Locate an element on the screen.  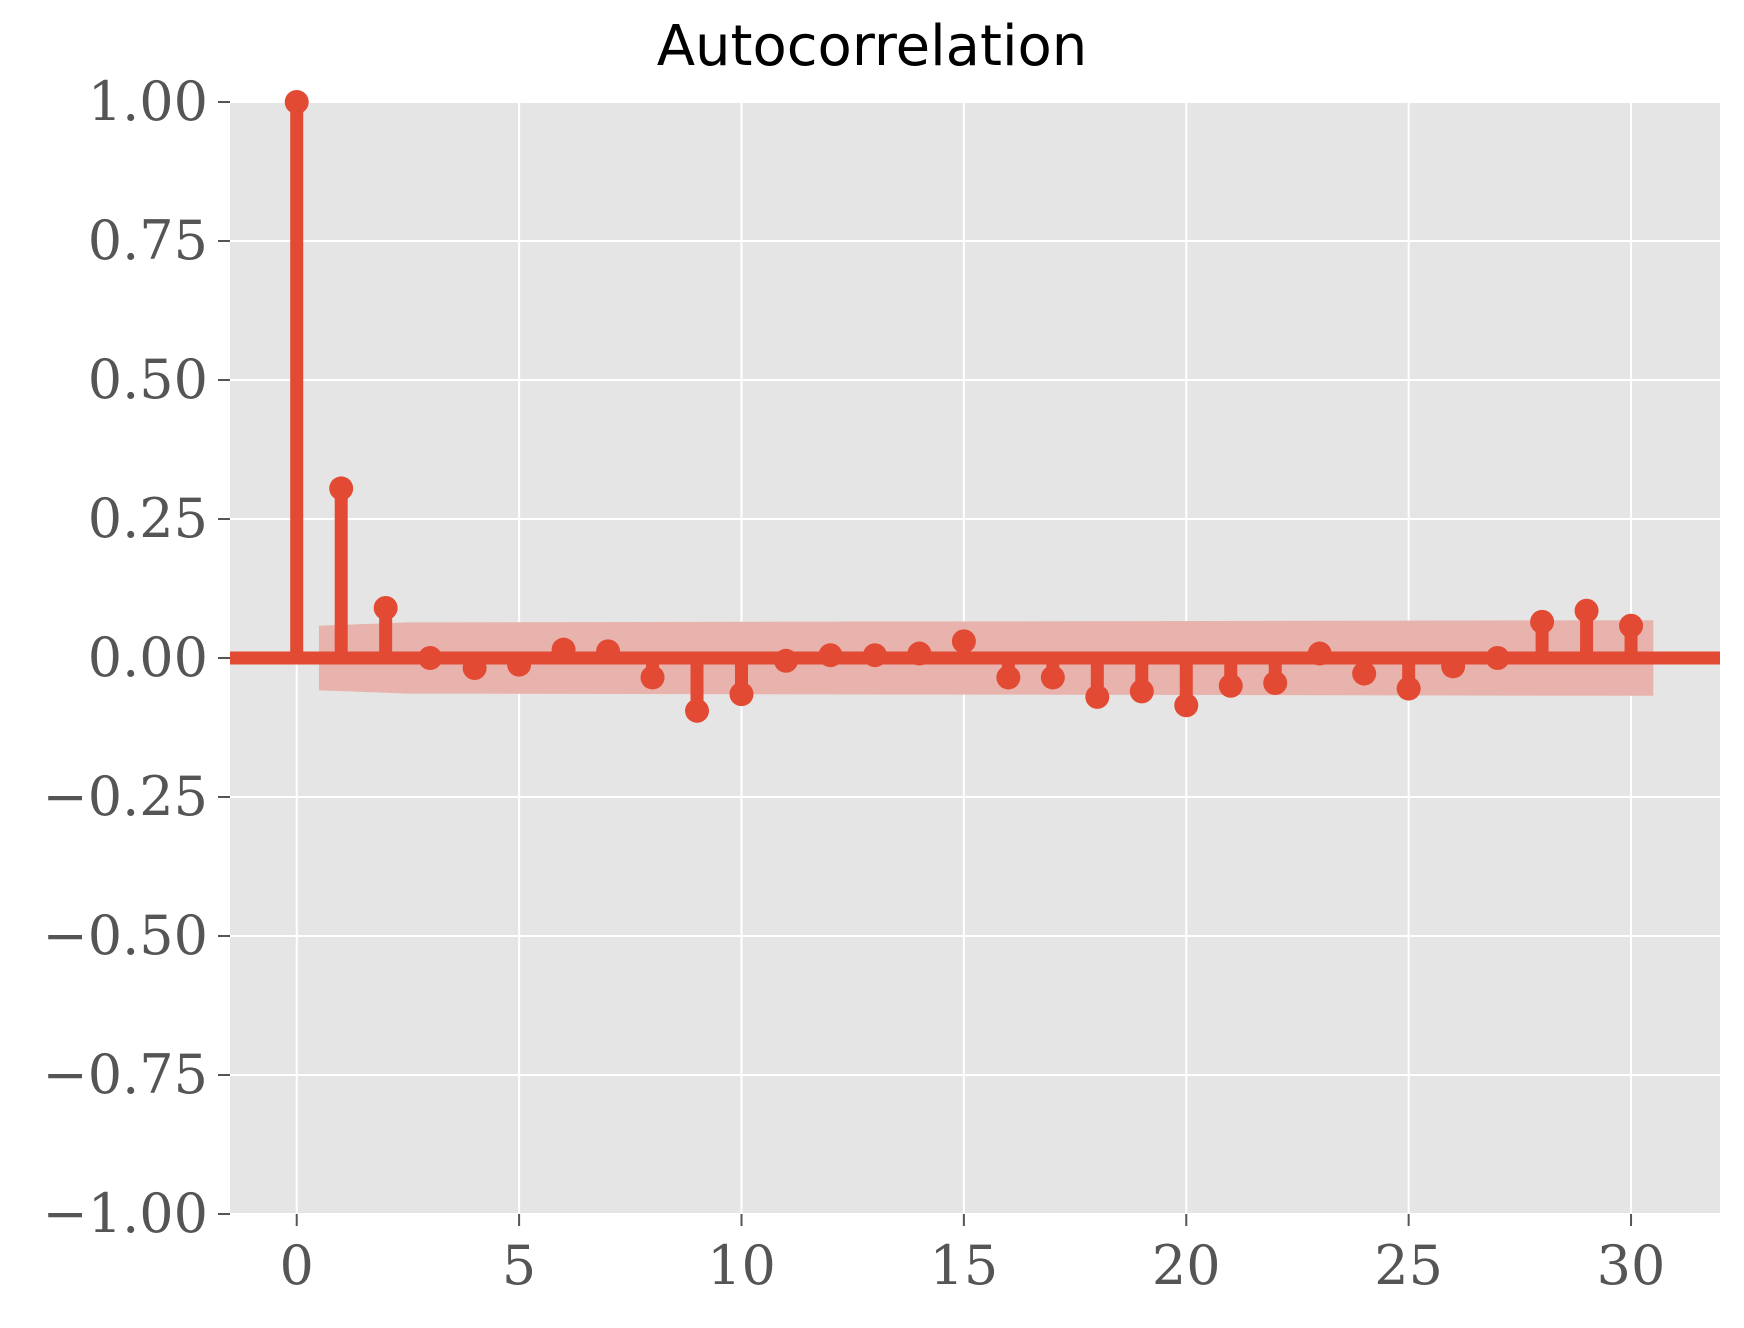
y-tick-label: 0.00 is located at coordinates (148, 657).